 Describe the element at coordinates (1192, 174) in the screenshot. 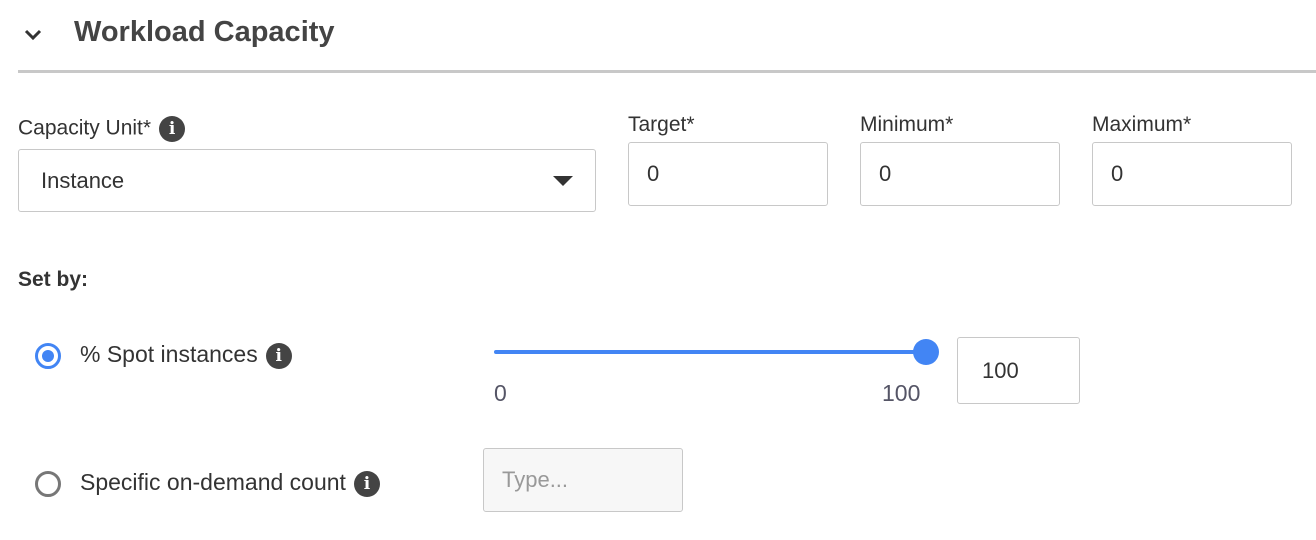

I see `maximum-input: 0` at that location.